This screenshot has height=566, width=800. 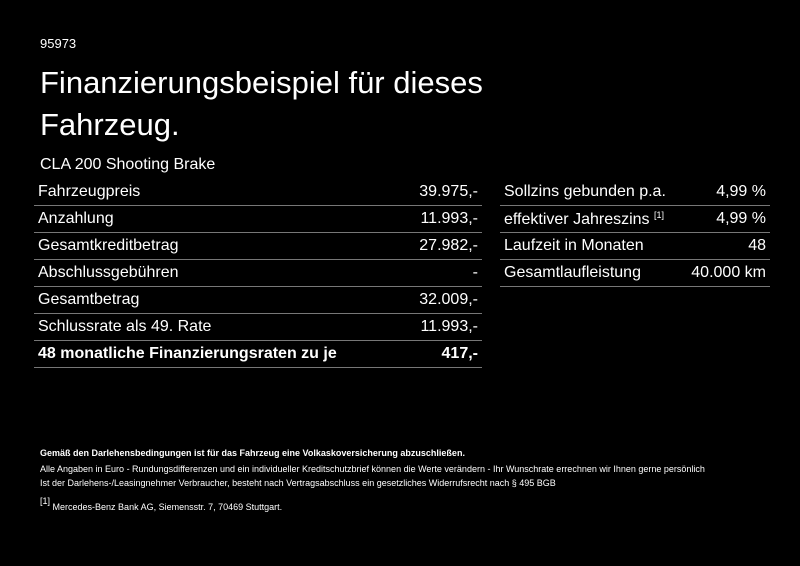 I want to click on table-row: Schlussrate als 49. Rate 11.993,-, so click(x=258, y=327).